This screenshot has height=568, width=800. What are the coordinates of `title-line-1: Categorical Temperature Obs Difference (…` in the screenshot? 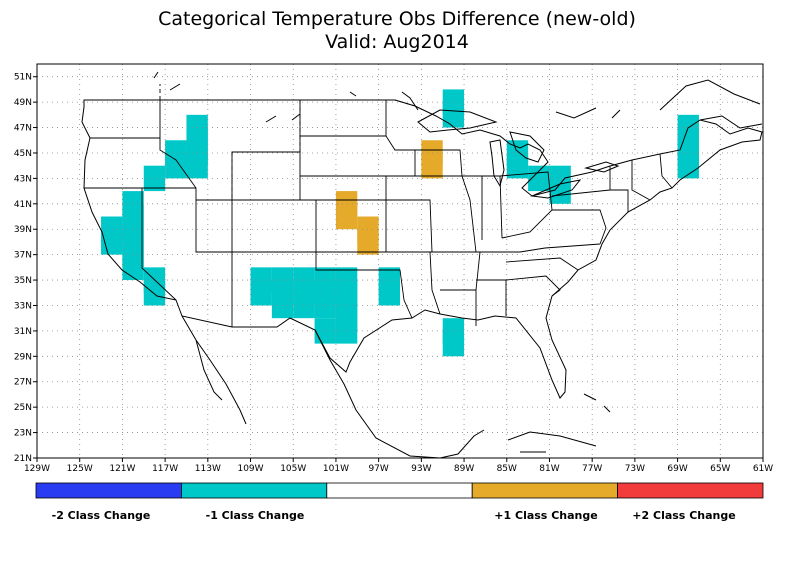 It's located at (397, 19).